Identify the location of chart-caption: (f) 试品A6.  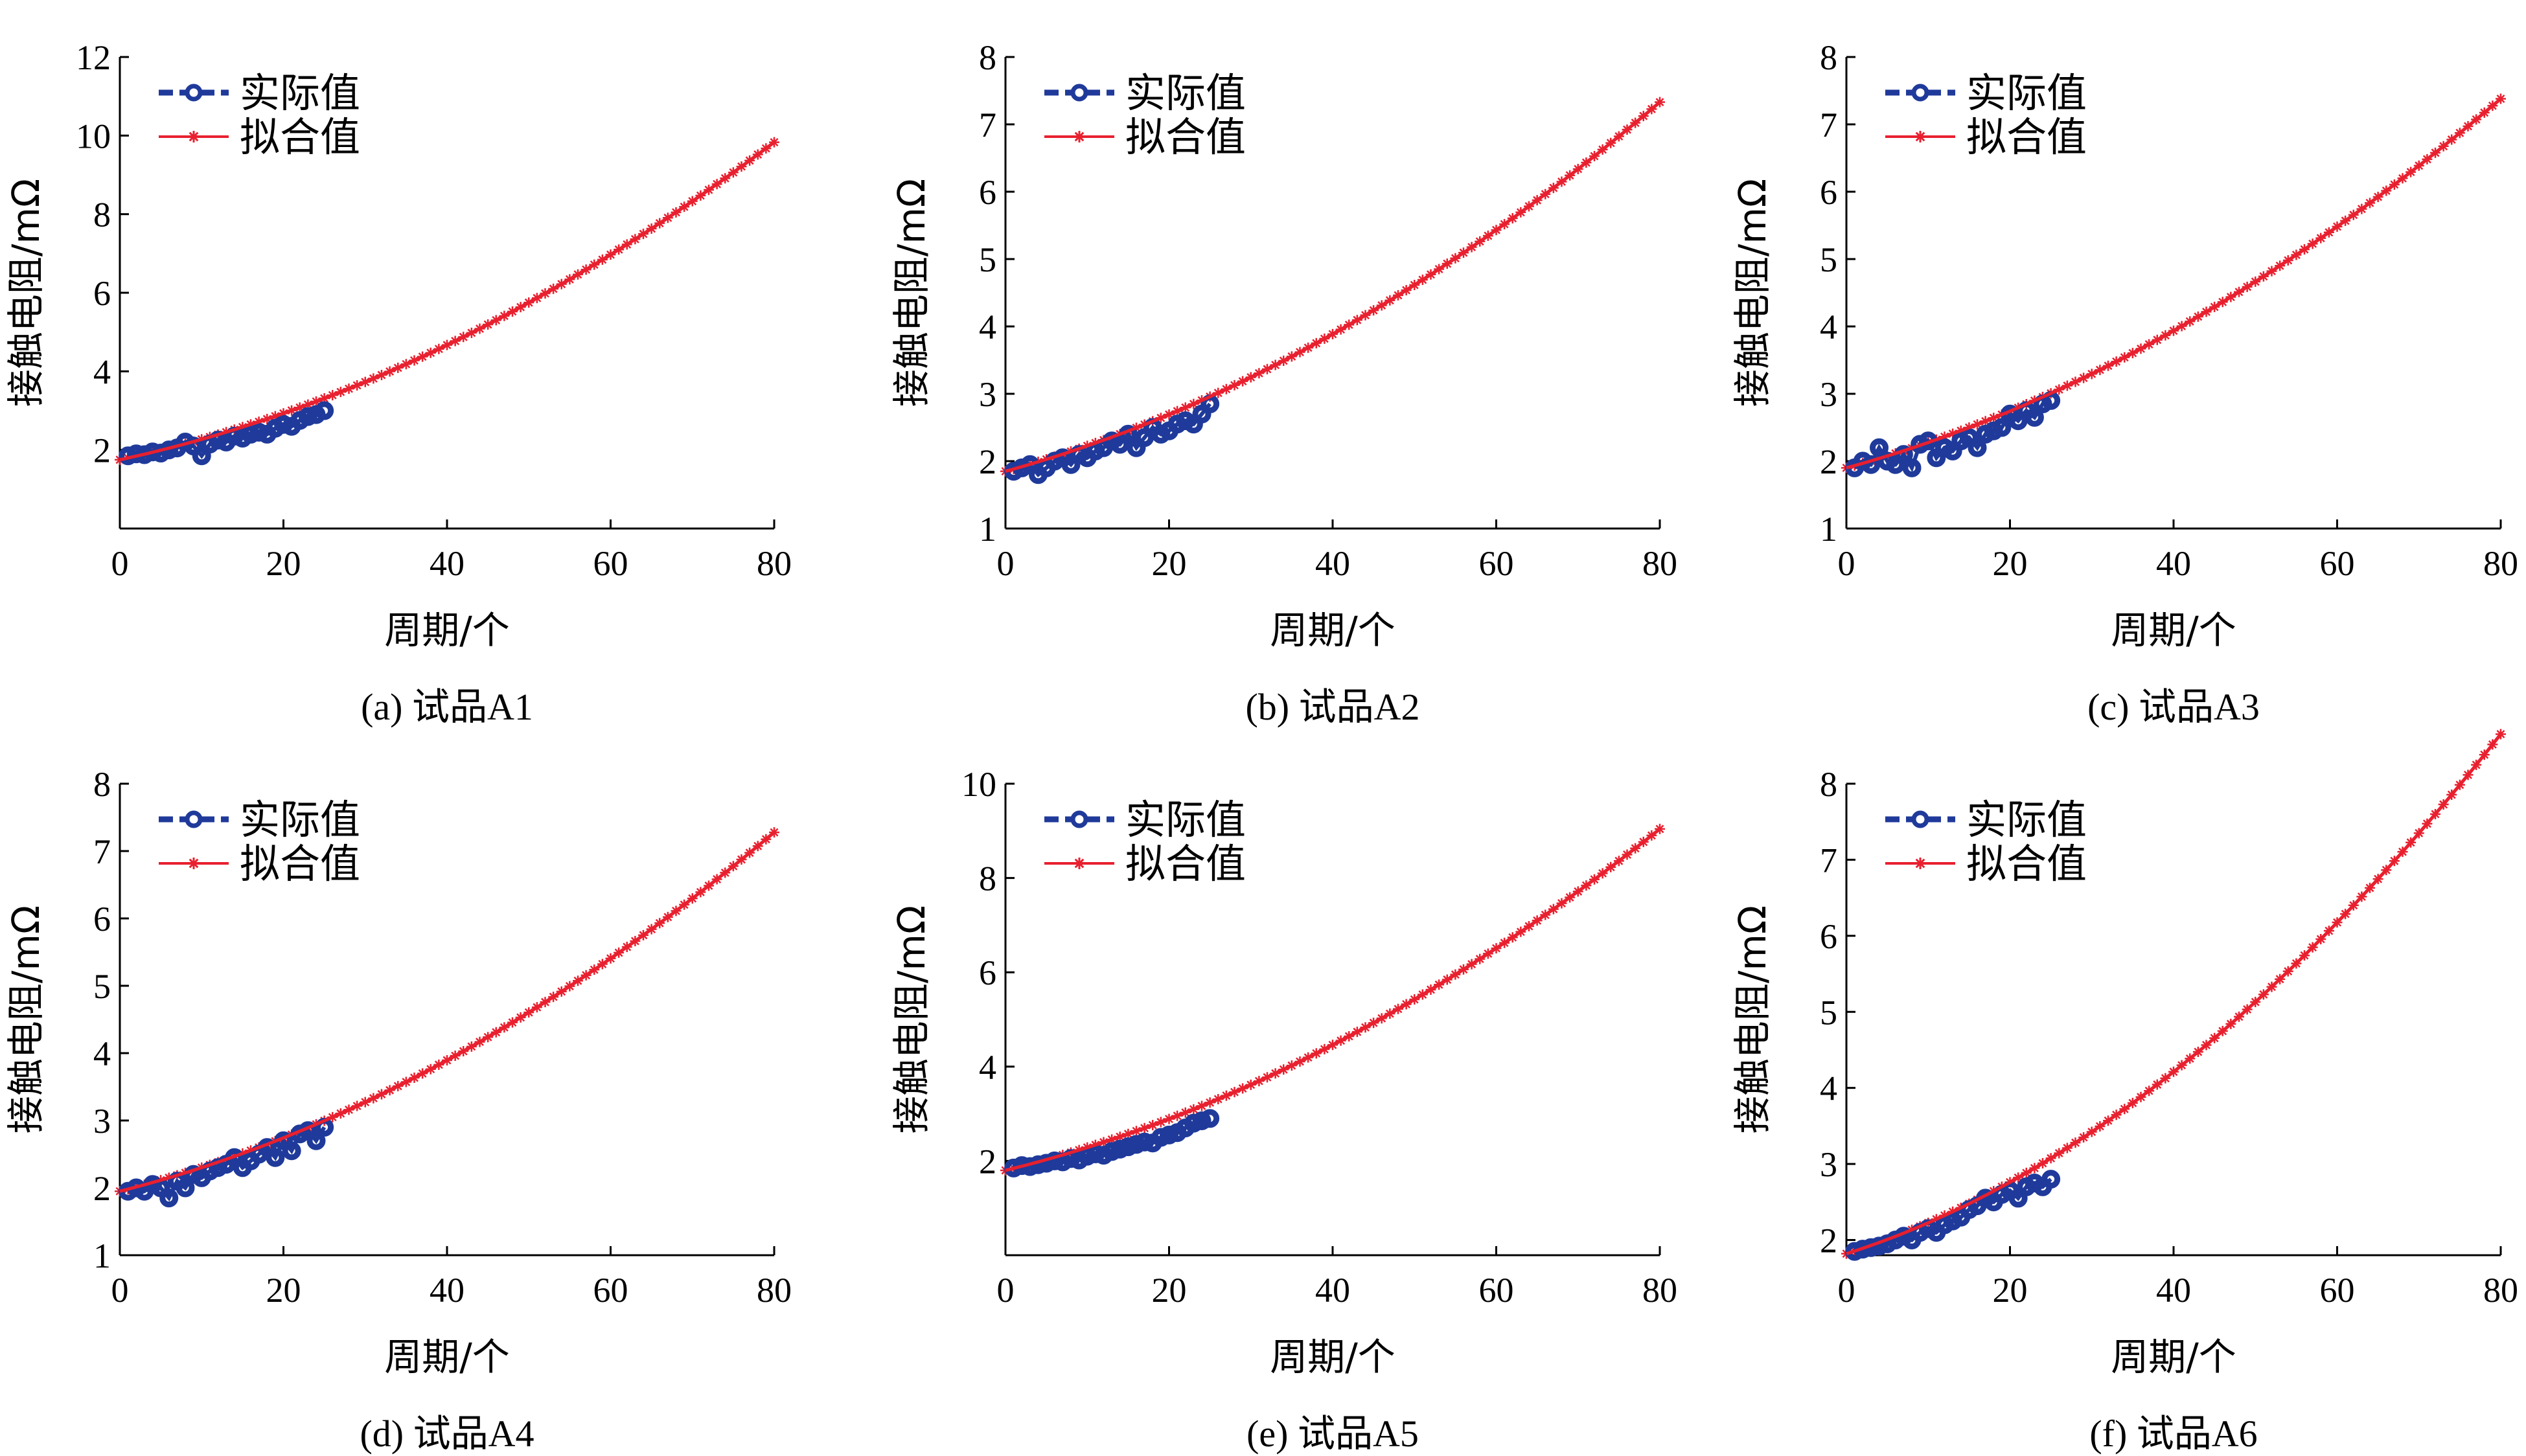
(2173, 1434).